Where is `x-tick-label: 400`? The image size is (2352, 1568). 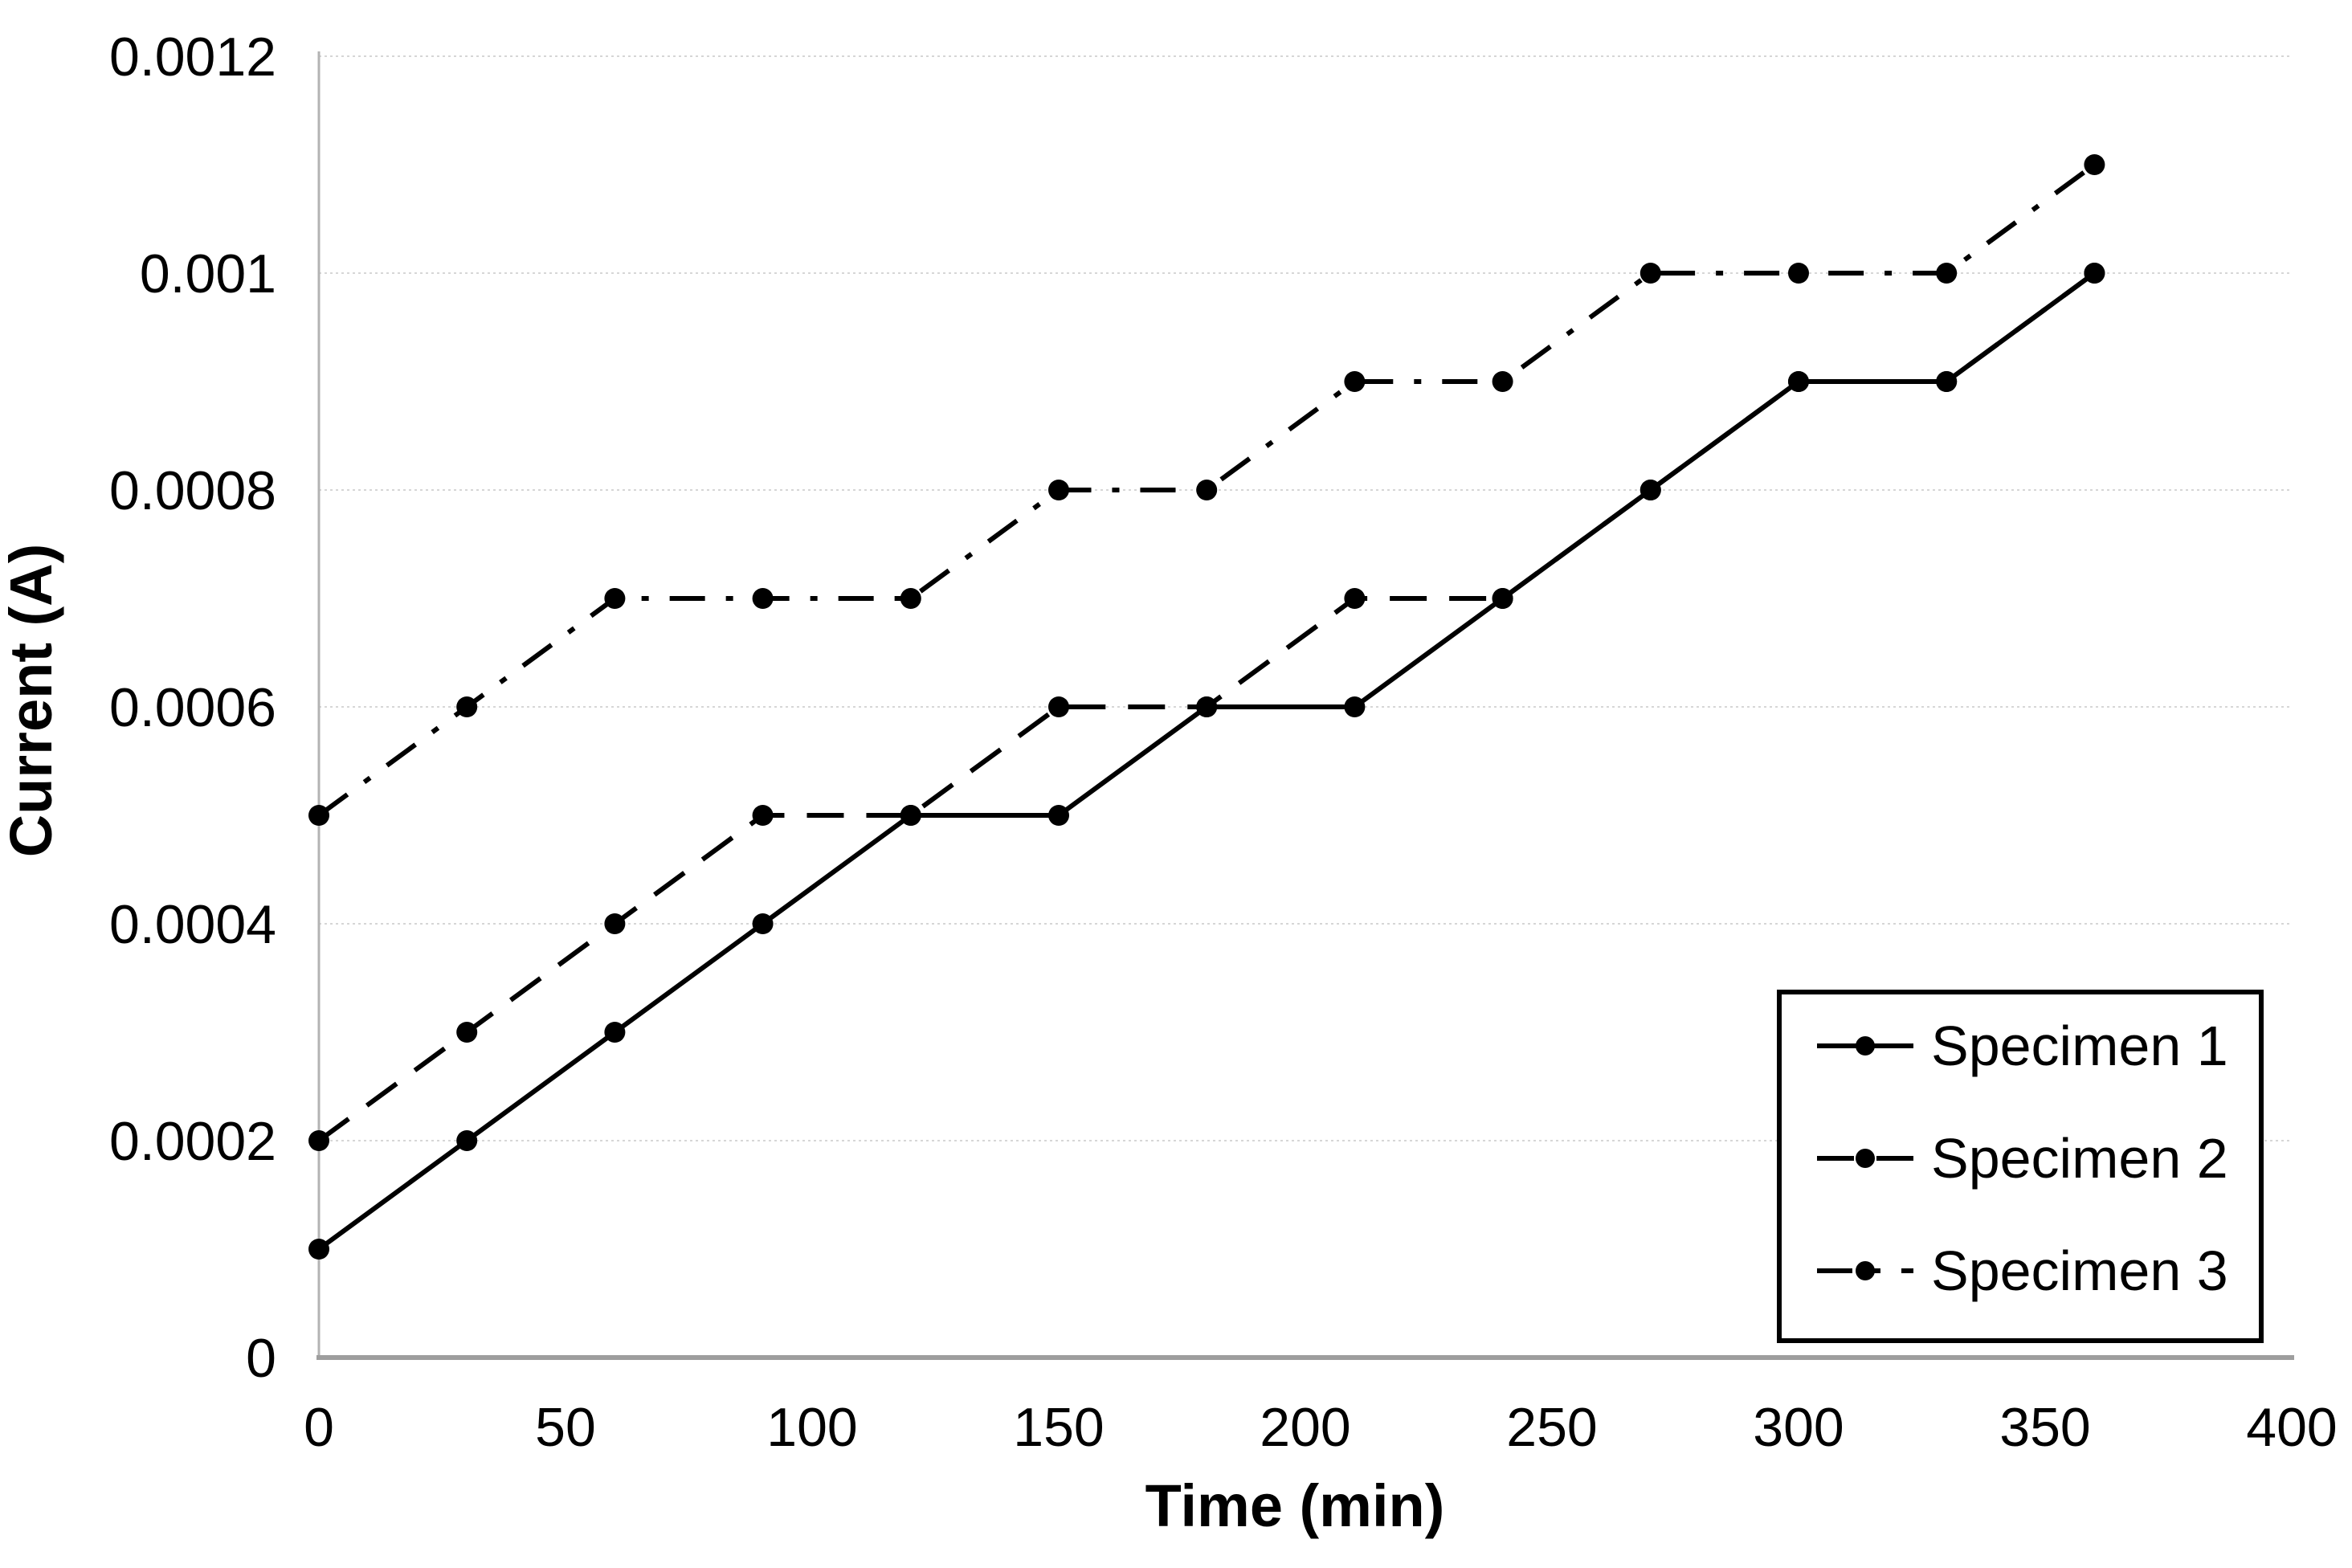
x-tick-label: 400 is located at coordinates (2291, 1427).